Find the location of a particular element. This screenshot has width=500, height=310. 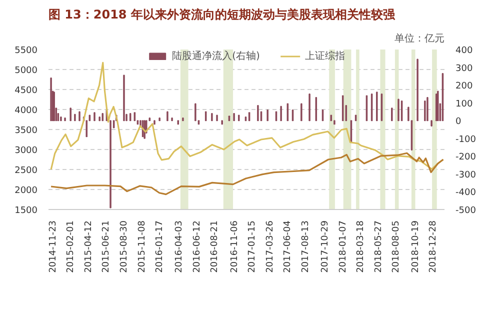

x-tick-label: 2018-01-07 is located at coordinates (343, 246).